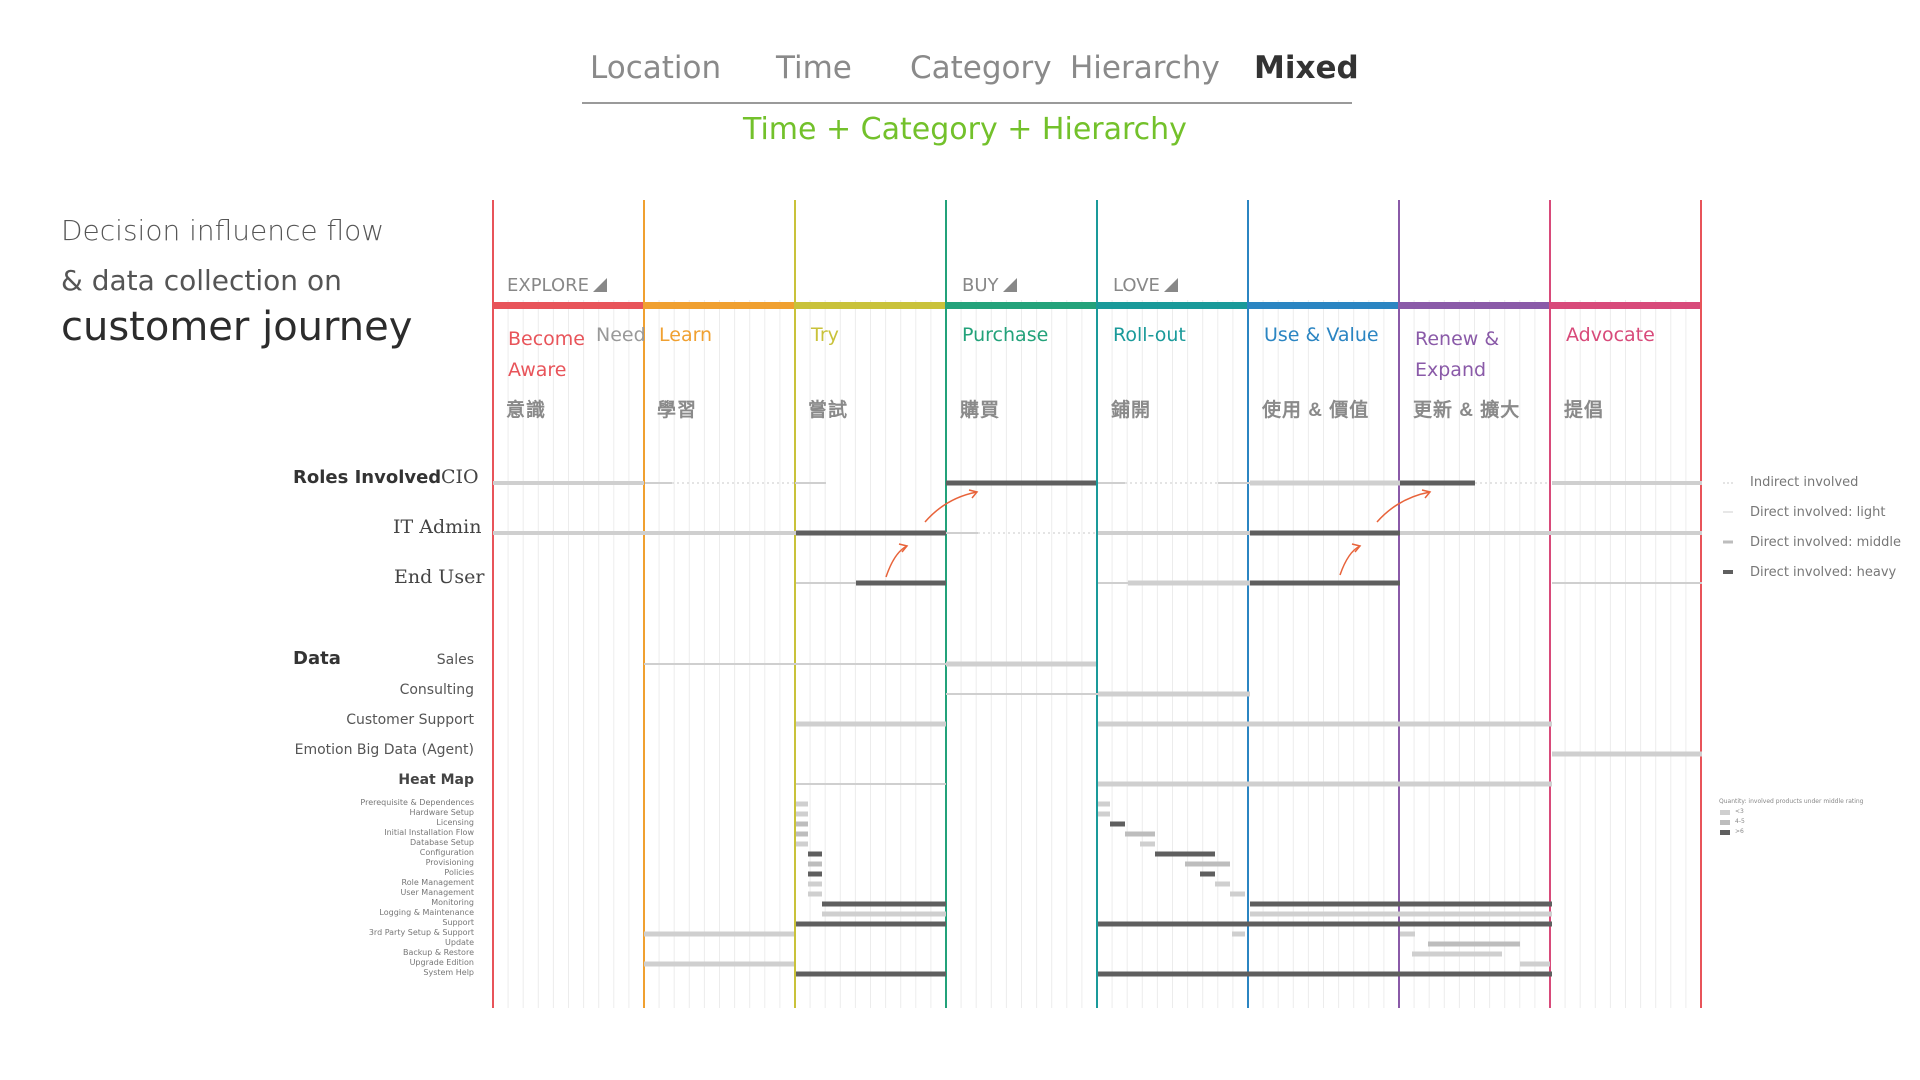 The width and height of the screenshot is (1920, 1080). What do you see at coordinates (1739, 811) in the screenshot?
I see `legend-quantity-lt3: <3` at bounding box center [1739, 811].